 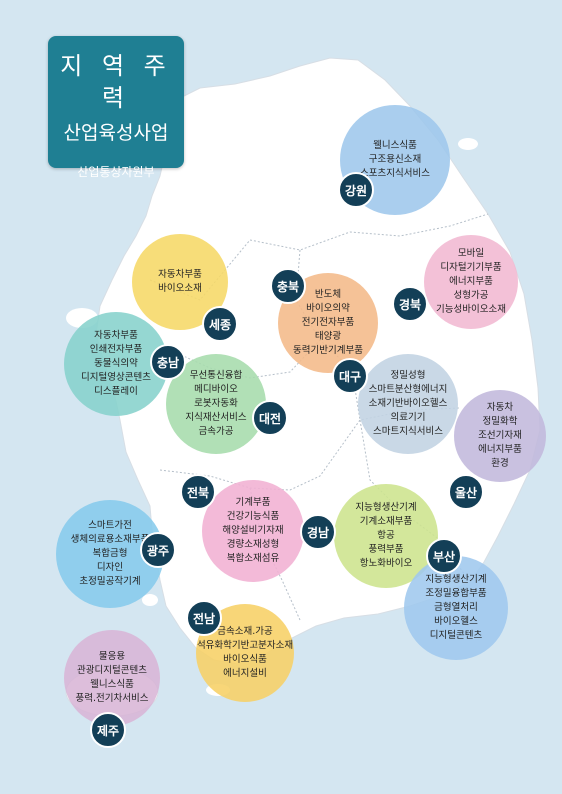 What do you see at coordinates (386, 521) in the screenshot?
I see `industry-item: 기계소재부품` at bounding box center [386, 521].